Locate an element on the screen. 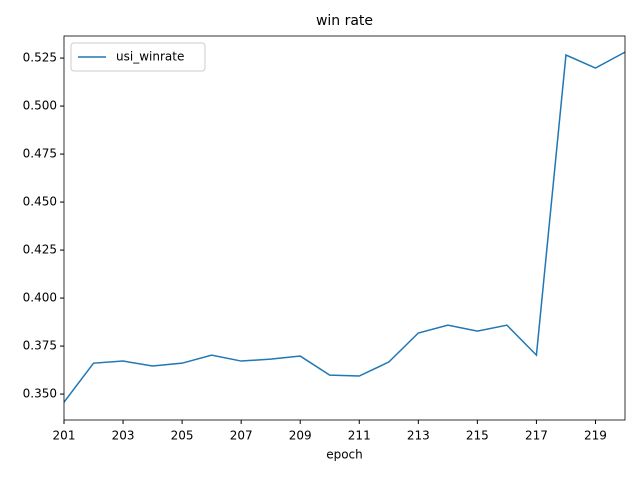 The image size is (640, 482). x-tick-label: 217 is located at coordinates (536, 436).